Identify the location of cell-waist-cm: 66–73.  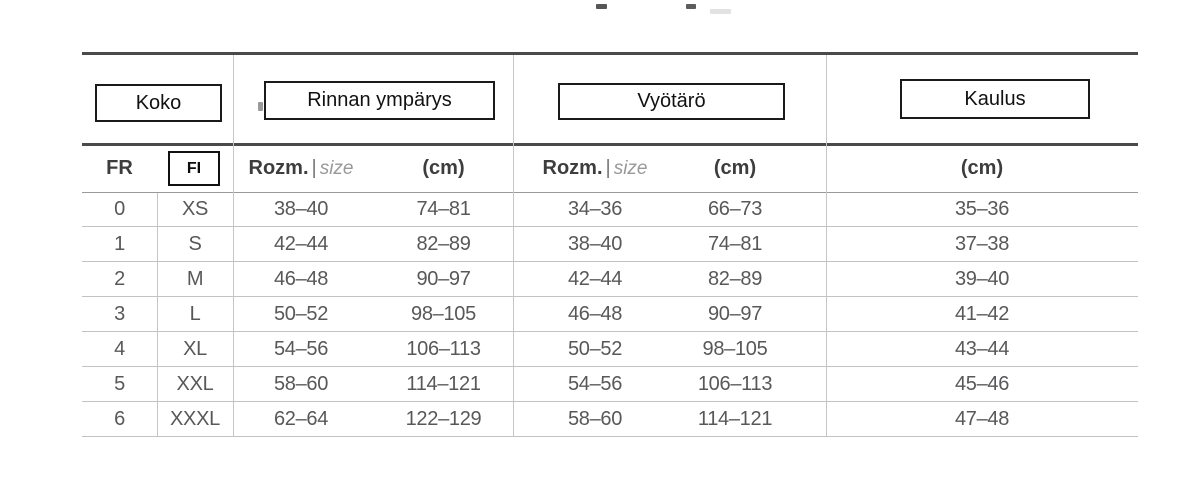
(735, 209).